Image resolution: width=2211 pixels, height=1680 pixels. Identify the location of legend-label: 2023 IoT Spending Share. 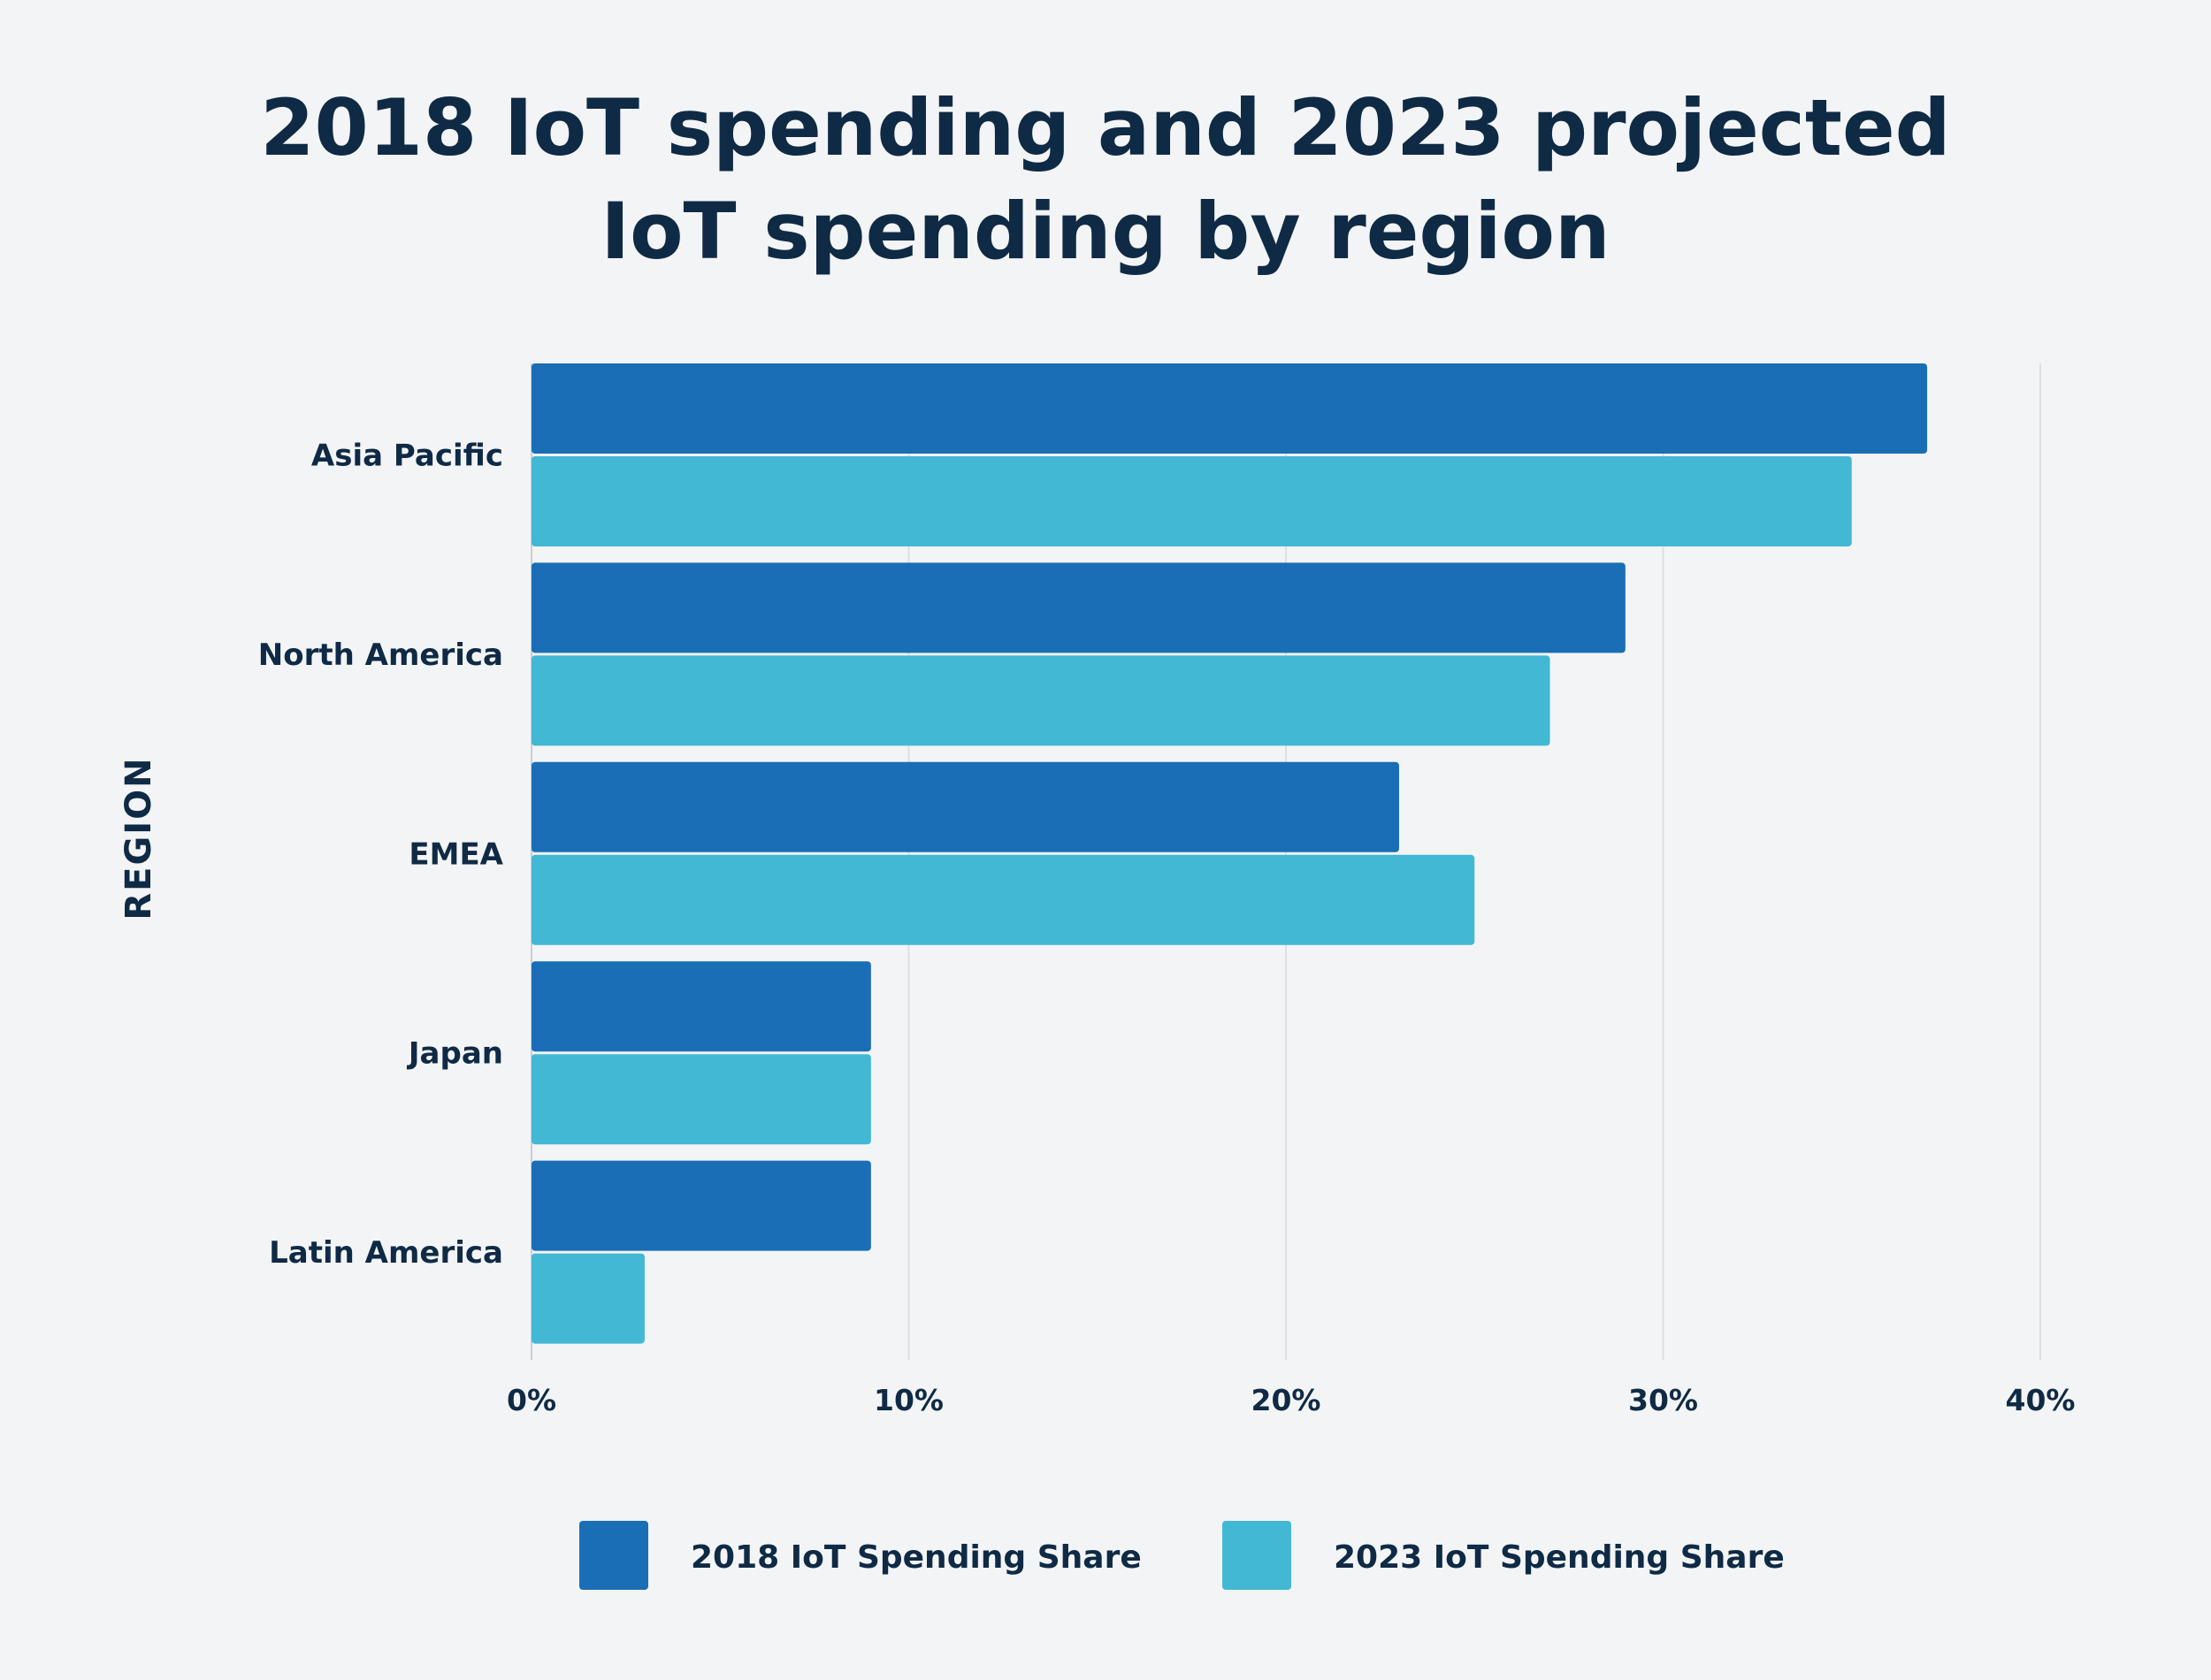
(1559, 1557).